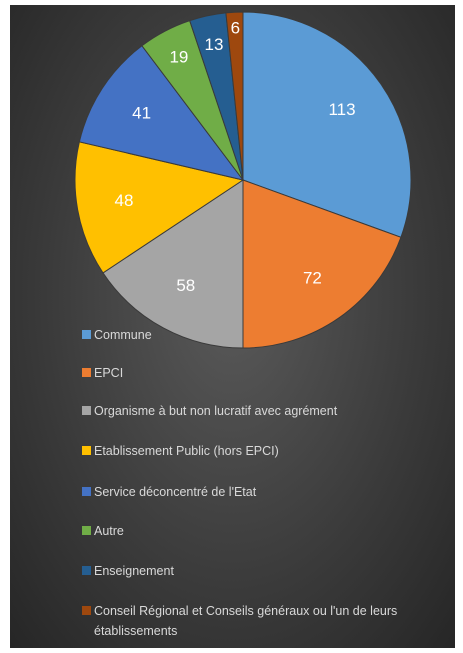  What do you see at coordinates (141, 112) in the screenshot?
I see `data-label: 41` at bounding box center [141, 112].